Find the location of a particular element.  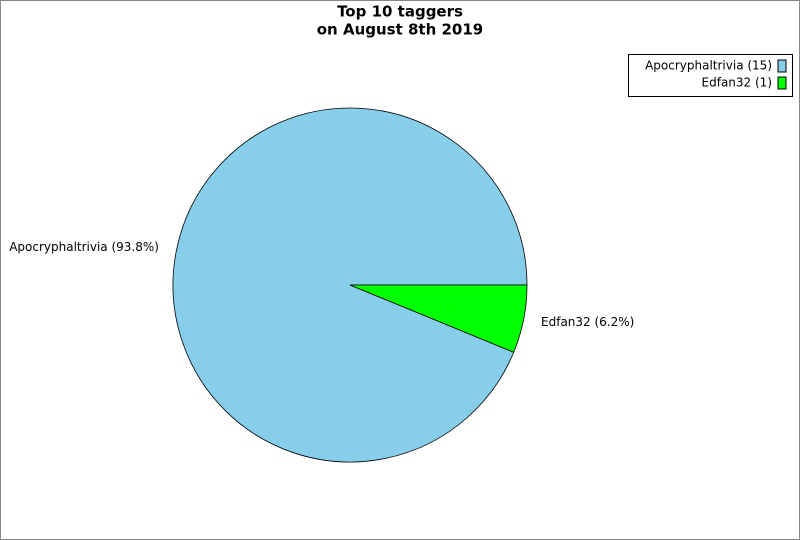

slice-label: Apocryphaltrivia (93.8%) is located at coordinates (84, 247).